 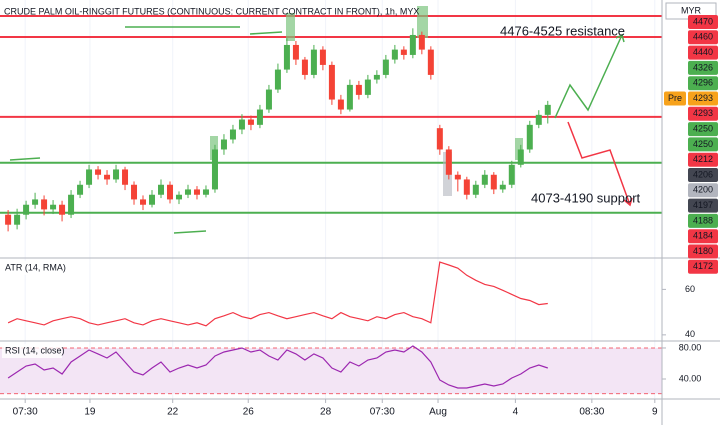 I want to click on x-tick-label: 4, so click(x=516, y=412).